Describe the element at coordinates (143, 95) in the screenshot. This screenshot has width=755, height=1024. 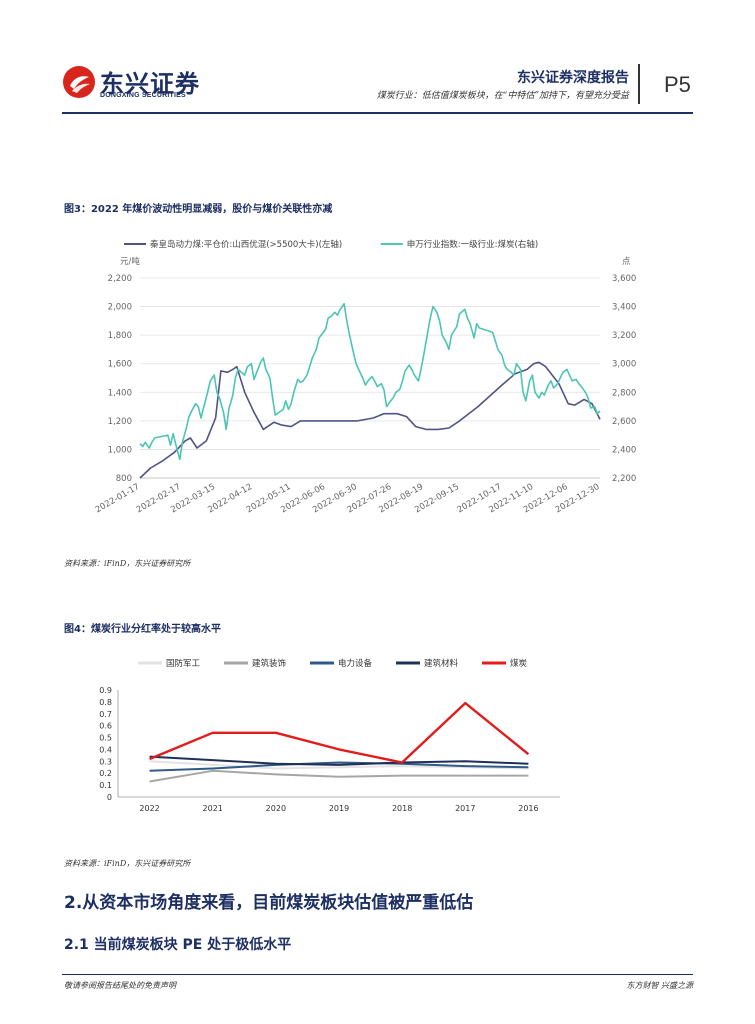
I see `logo-subtext: DONGXING SECURITIES` at that location.